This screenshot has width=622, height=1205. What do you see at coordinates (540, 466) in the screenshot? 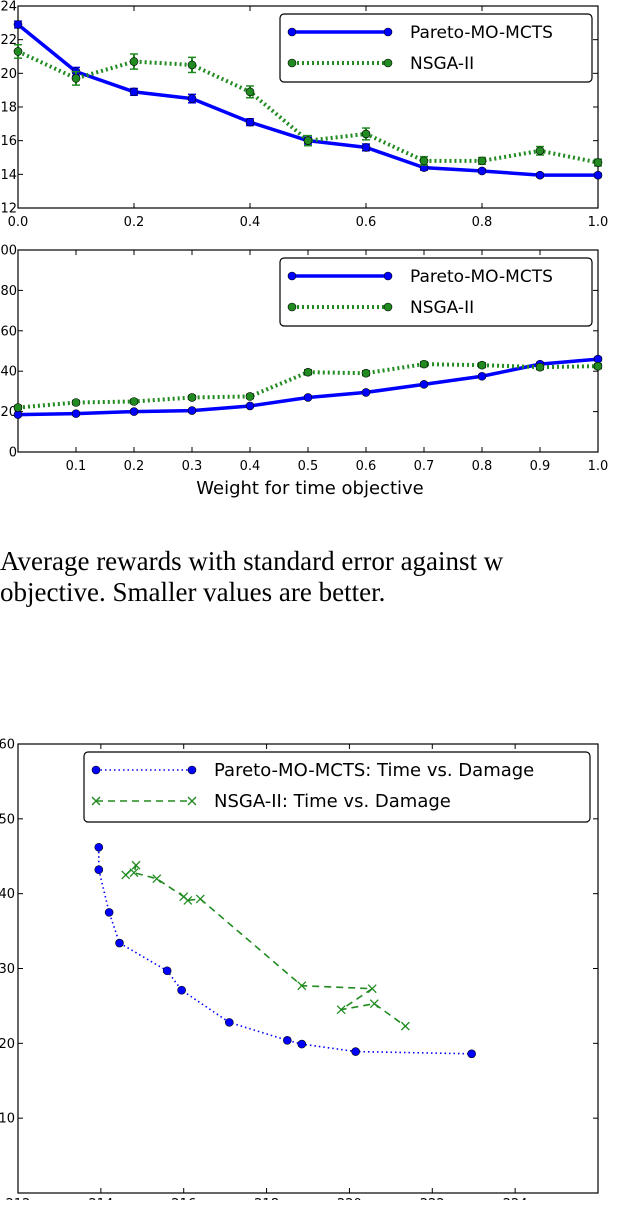
I see `x-tick-label: 0.9` at bounding box center [540, 466].